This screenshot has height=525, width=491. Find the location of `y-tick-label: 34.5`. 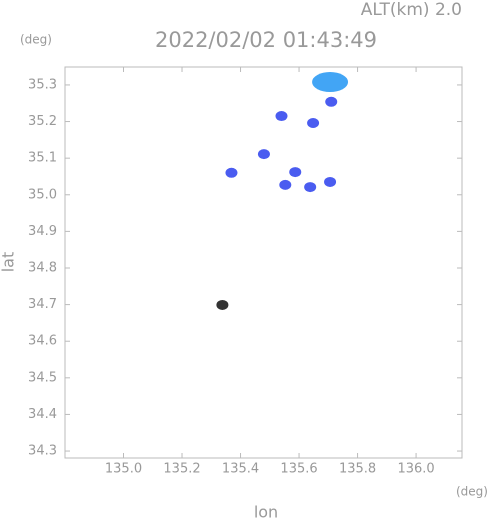

y-tick-label: 34.5 is located at coordinates (42, 377).